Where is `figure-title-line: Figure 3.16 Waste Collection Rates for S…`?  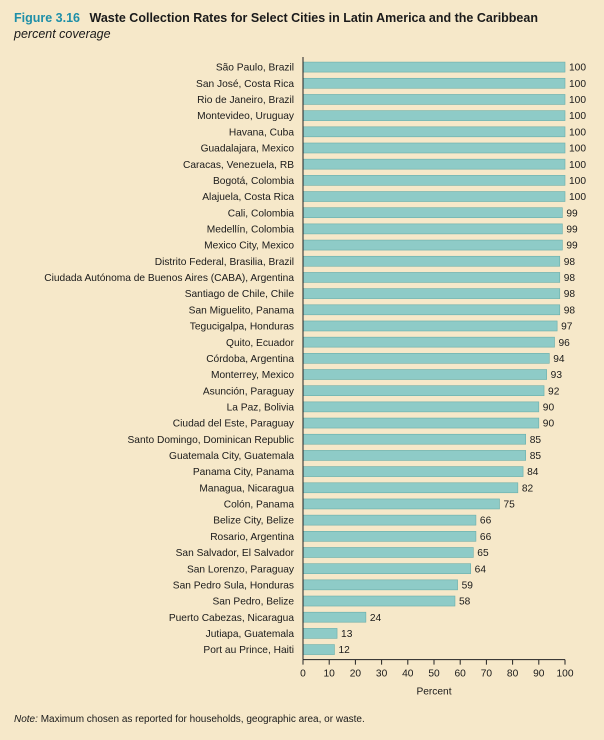
figure-title-line: Figure 3.16 Waste Collection Rates for S… is located at coordinates (304, 18).